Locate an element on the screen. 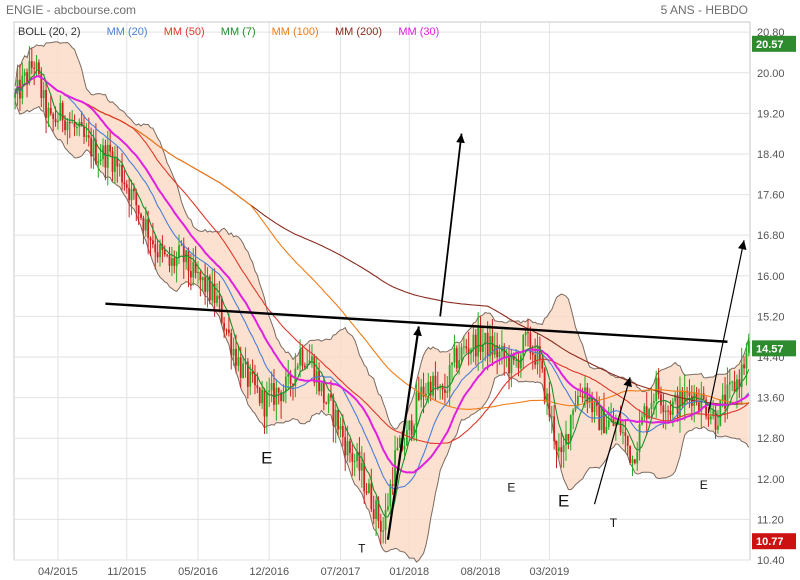  x-tick-label: 05/2016 is located at coordinates (198, 572).